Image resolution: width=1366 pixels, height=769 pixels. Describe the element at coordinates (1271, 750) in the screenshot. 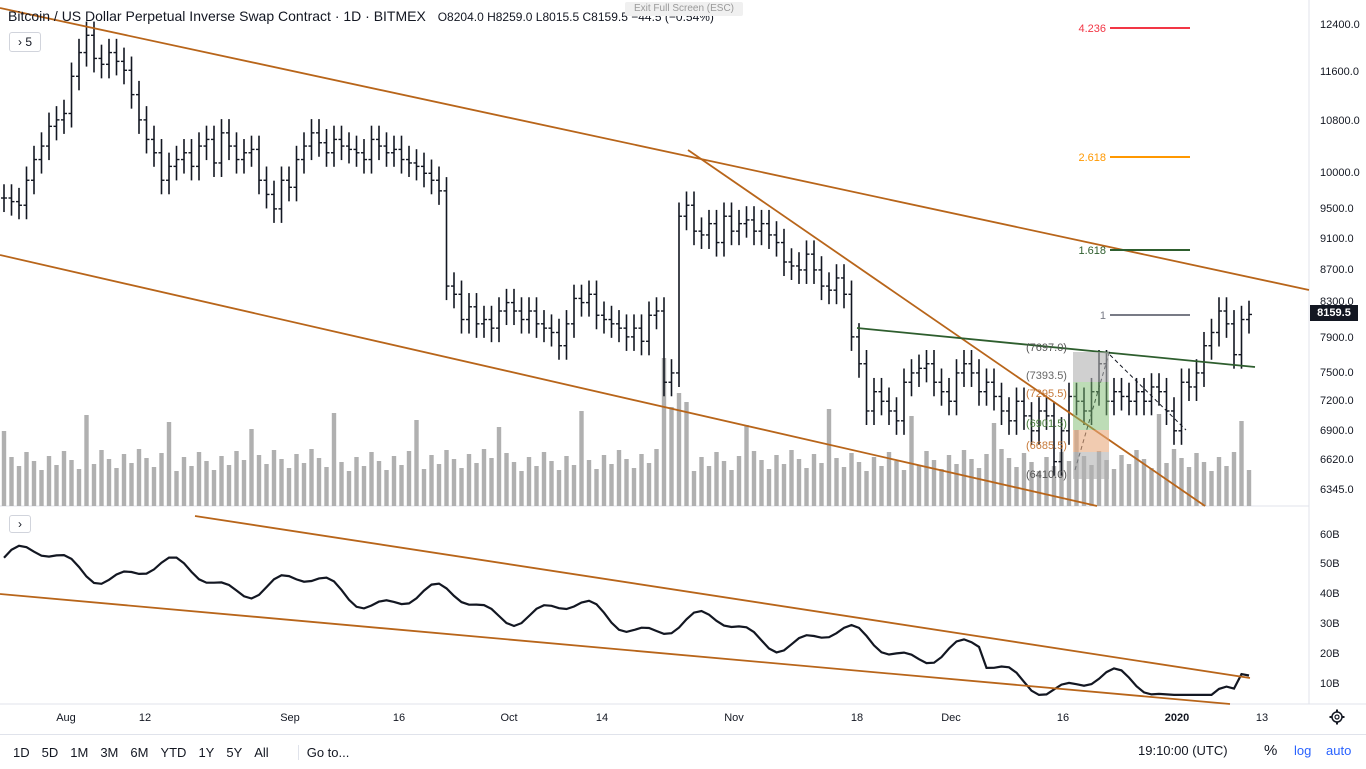

I see `percent-scale-toggle: %` at that location.